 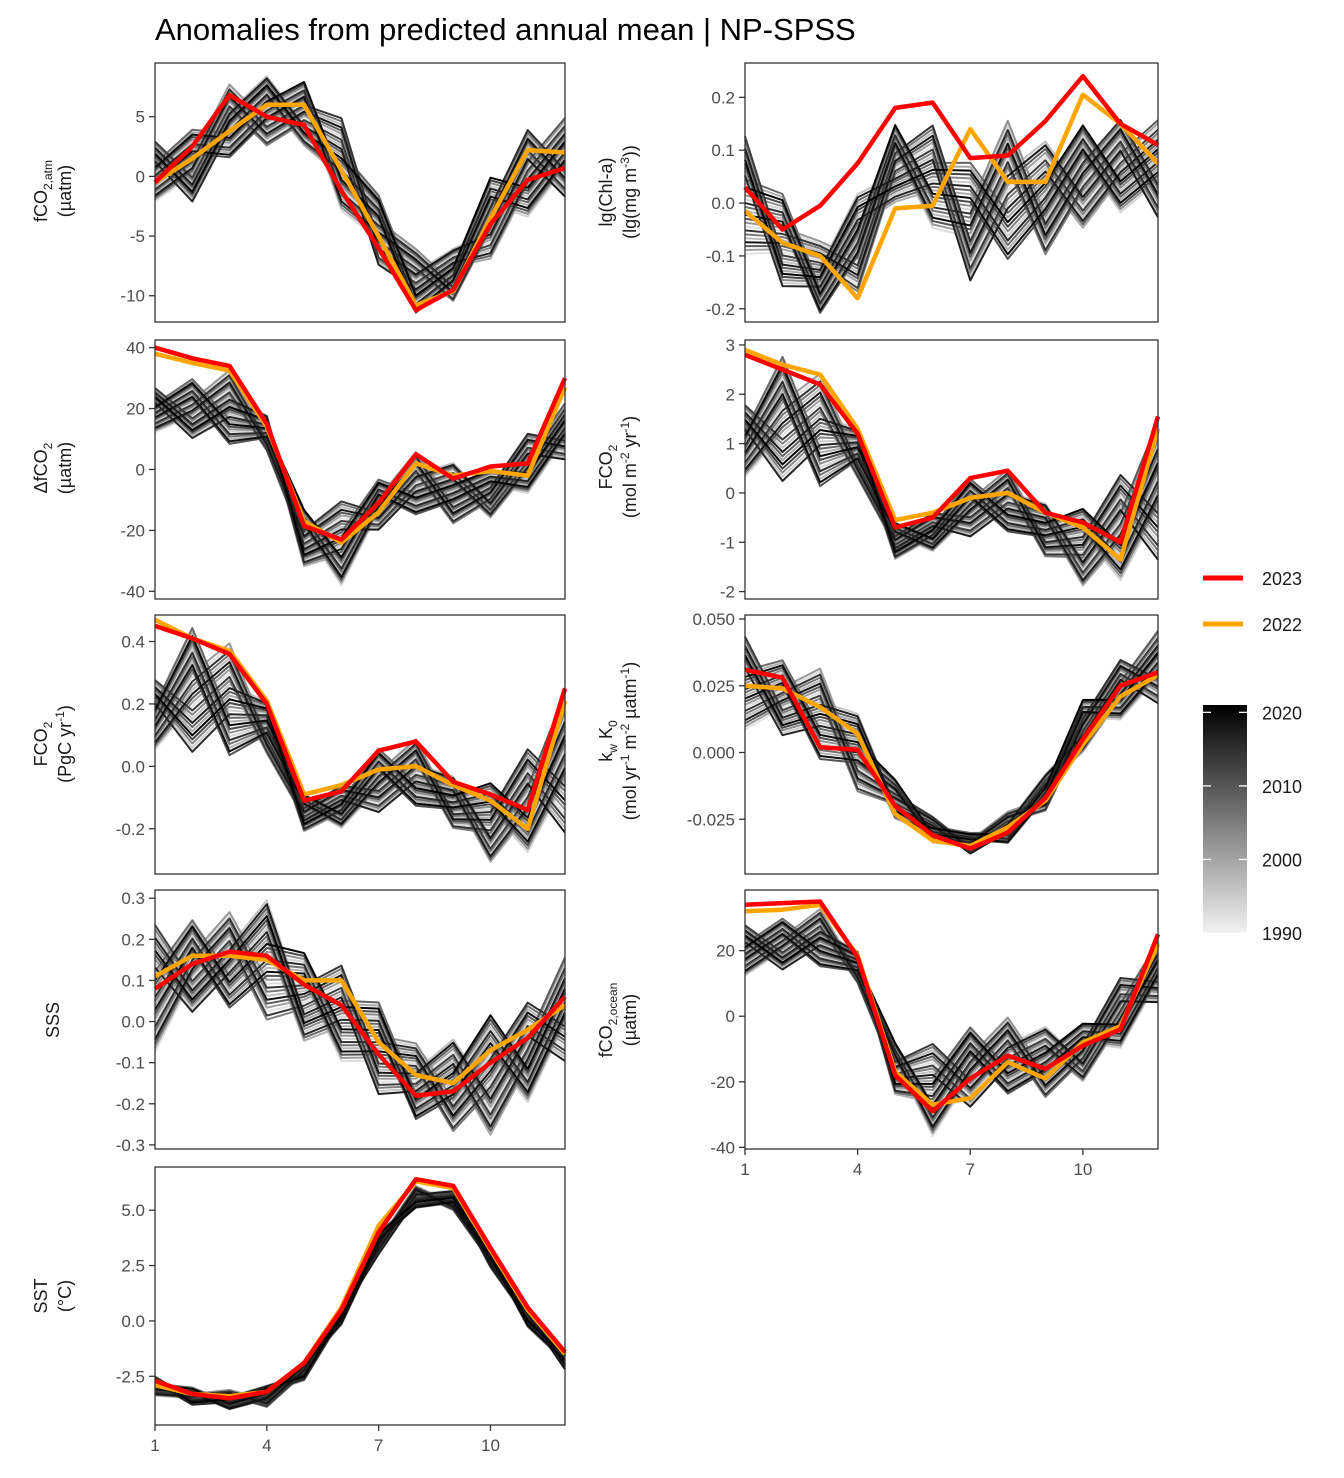 I want to click on panel-dfco2: 40 20 0 -20 -40, so click(x=344, y=470).